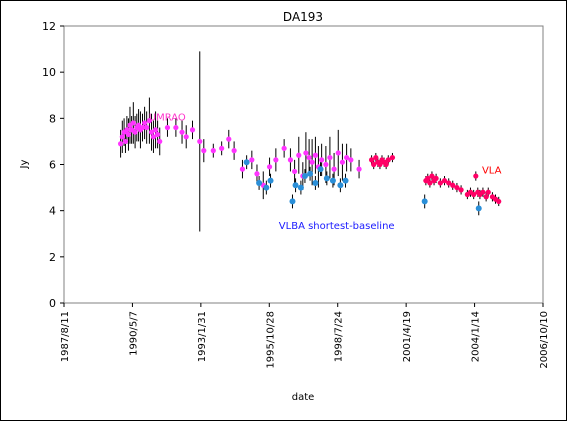  Describe the element at coordinates (337, 226) in the screenshot. I see `annotation-label: VLBA shortest-baseline` at that location.